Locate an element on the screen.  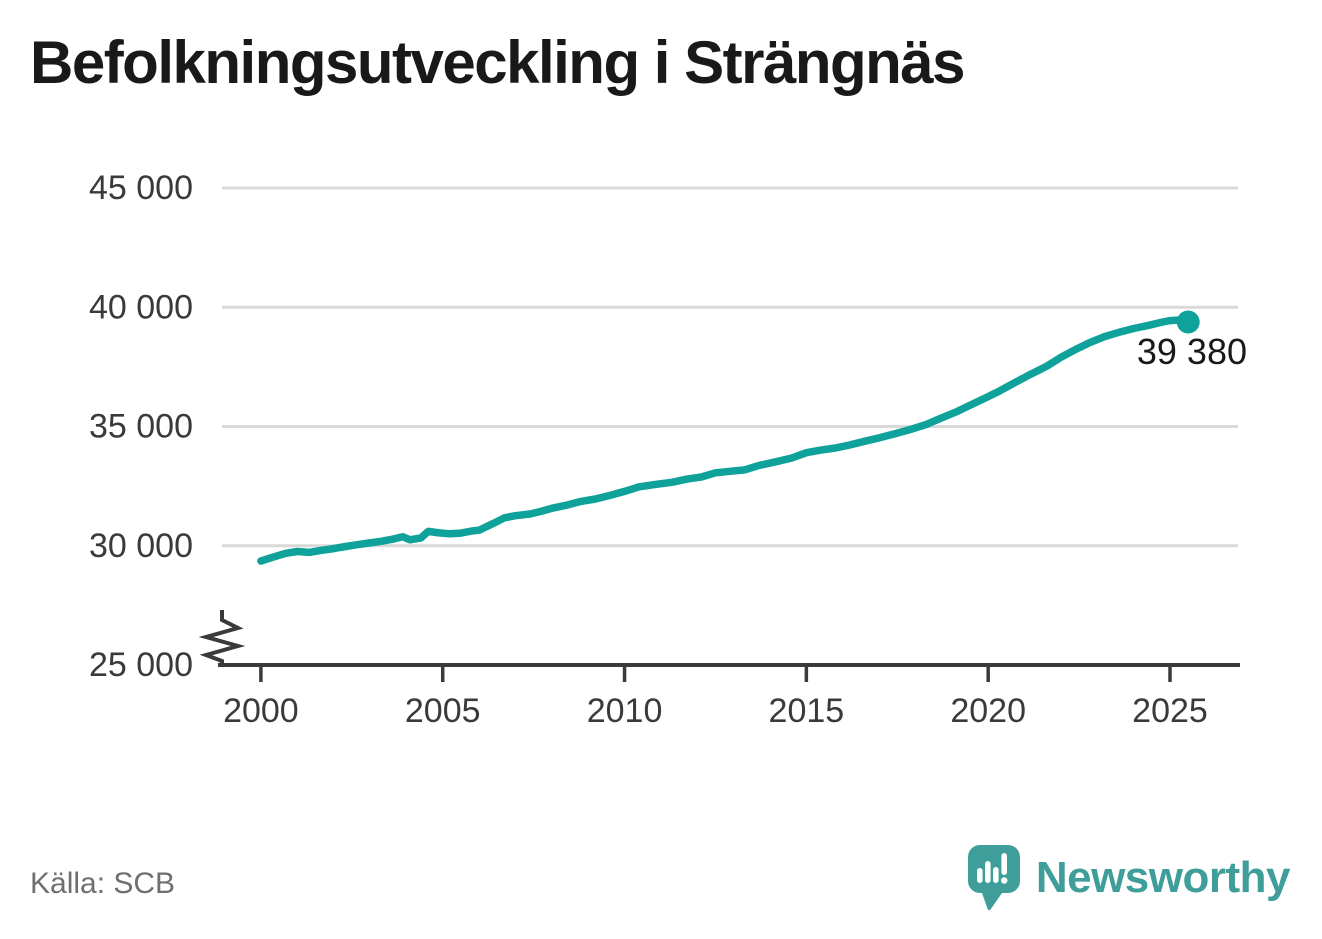
x-axis is located at coordinates (729, 672).